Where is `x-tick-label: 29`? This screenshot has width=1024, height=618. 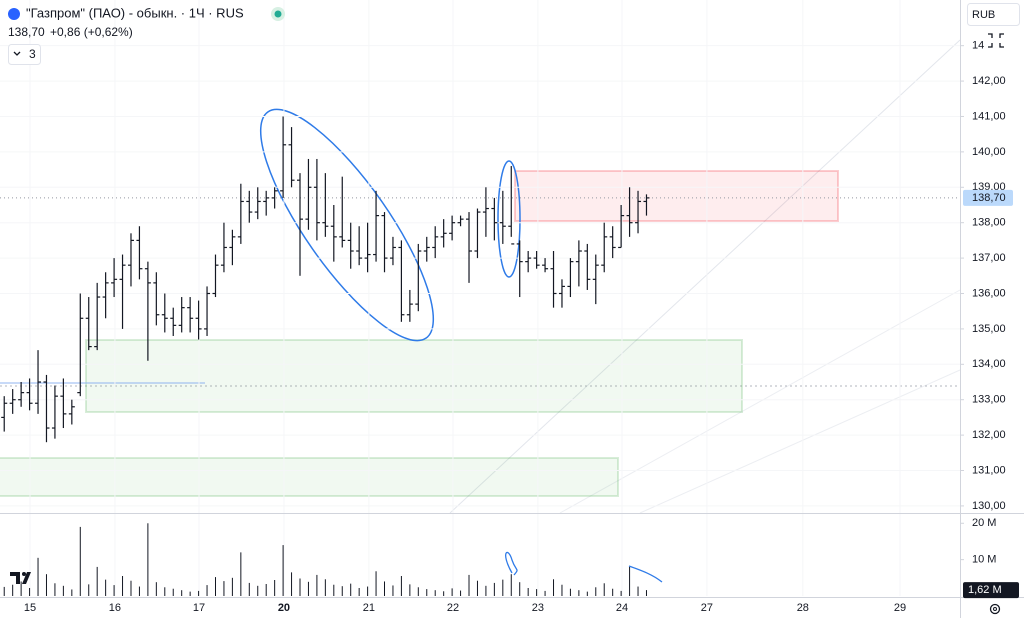 x-tick-label: 29 is located at coordinates (900, 608).